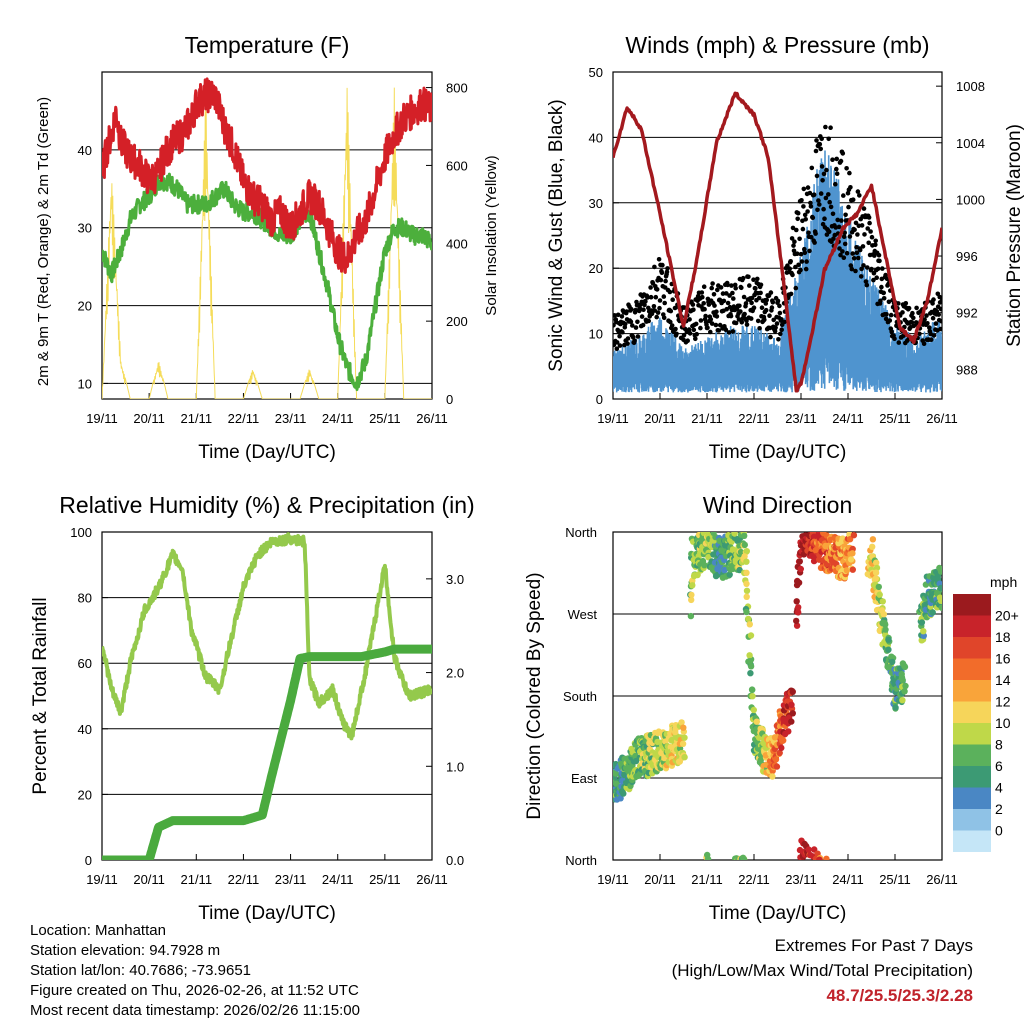 Image resolution: width=1024 pixels, height=1024 pixels. What do you see at coordinates (267, 175) in the screenshot?
I see `temperature-temp-line` at bounding box center [267, 175].